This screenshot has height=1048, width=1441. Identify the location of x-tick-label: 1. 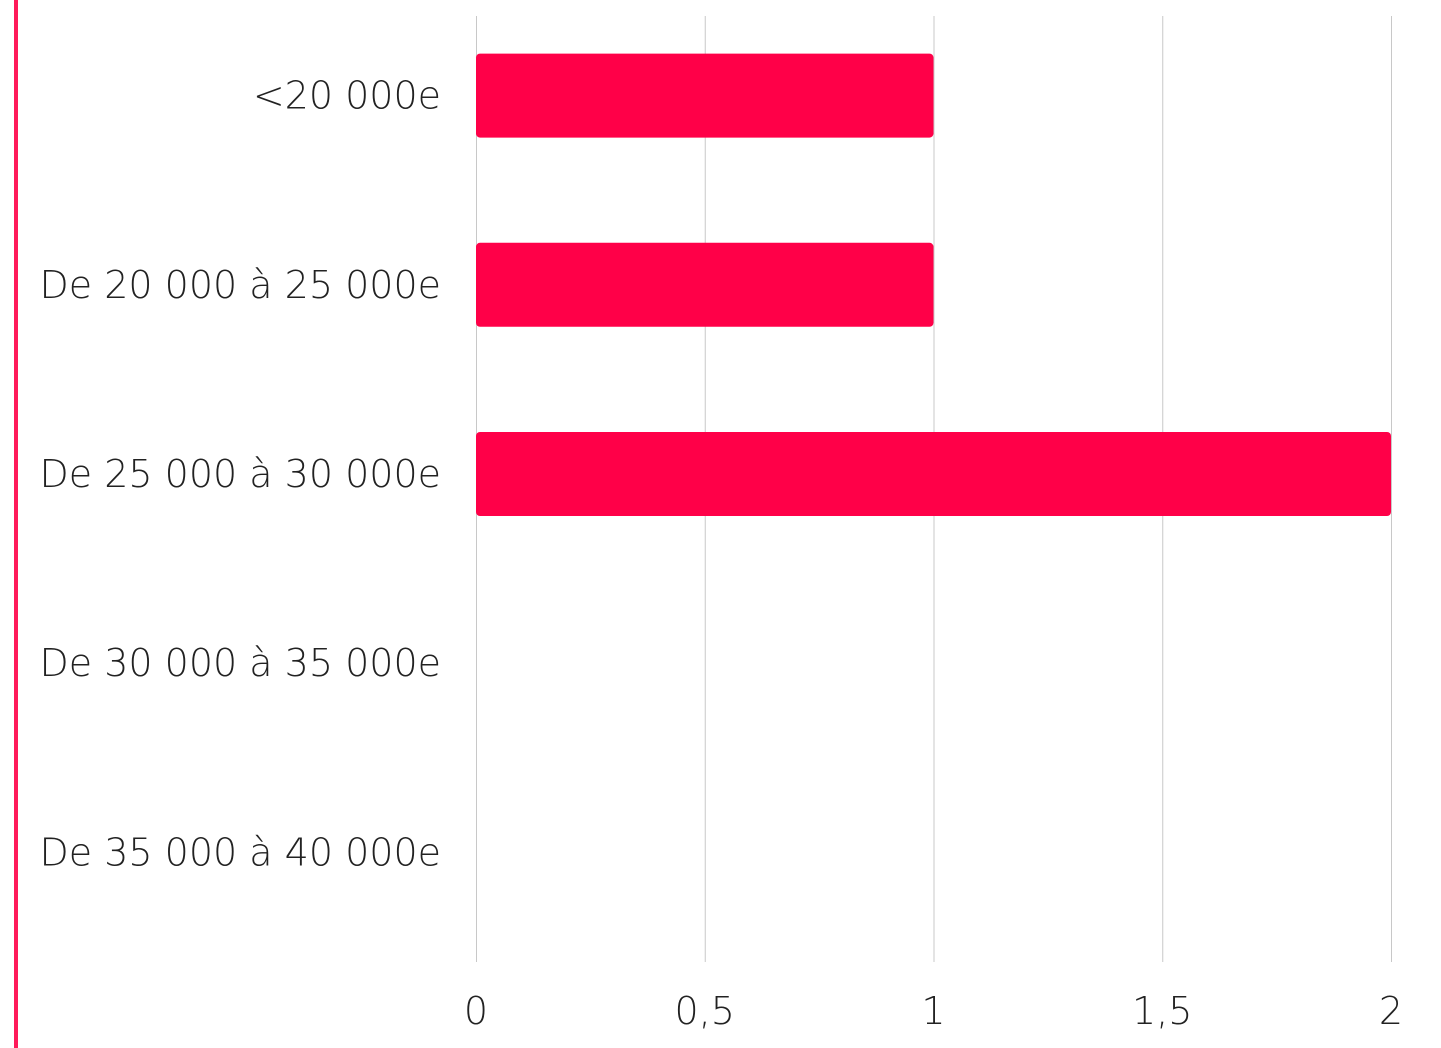
(933, 1011).